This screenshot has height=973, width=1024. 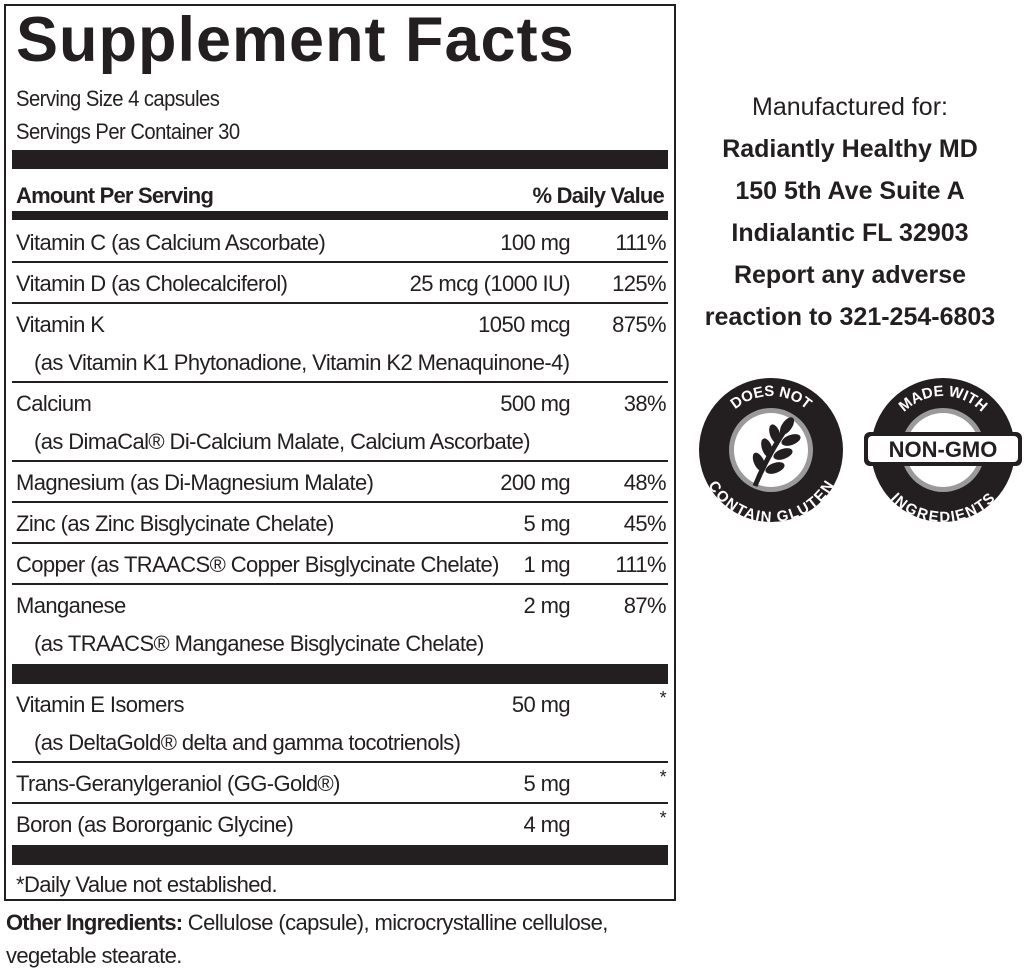 What do you see at coordinates (128, 131) in the screenshot?
I see `servings-per-container: Servings Per Container 30` at bounding box center [128, 131].